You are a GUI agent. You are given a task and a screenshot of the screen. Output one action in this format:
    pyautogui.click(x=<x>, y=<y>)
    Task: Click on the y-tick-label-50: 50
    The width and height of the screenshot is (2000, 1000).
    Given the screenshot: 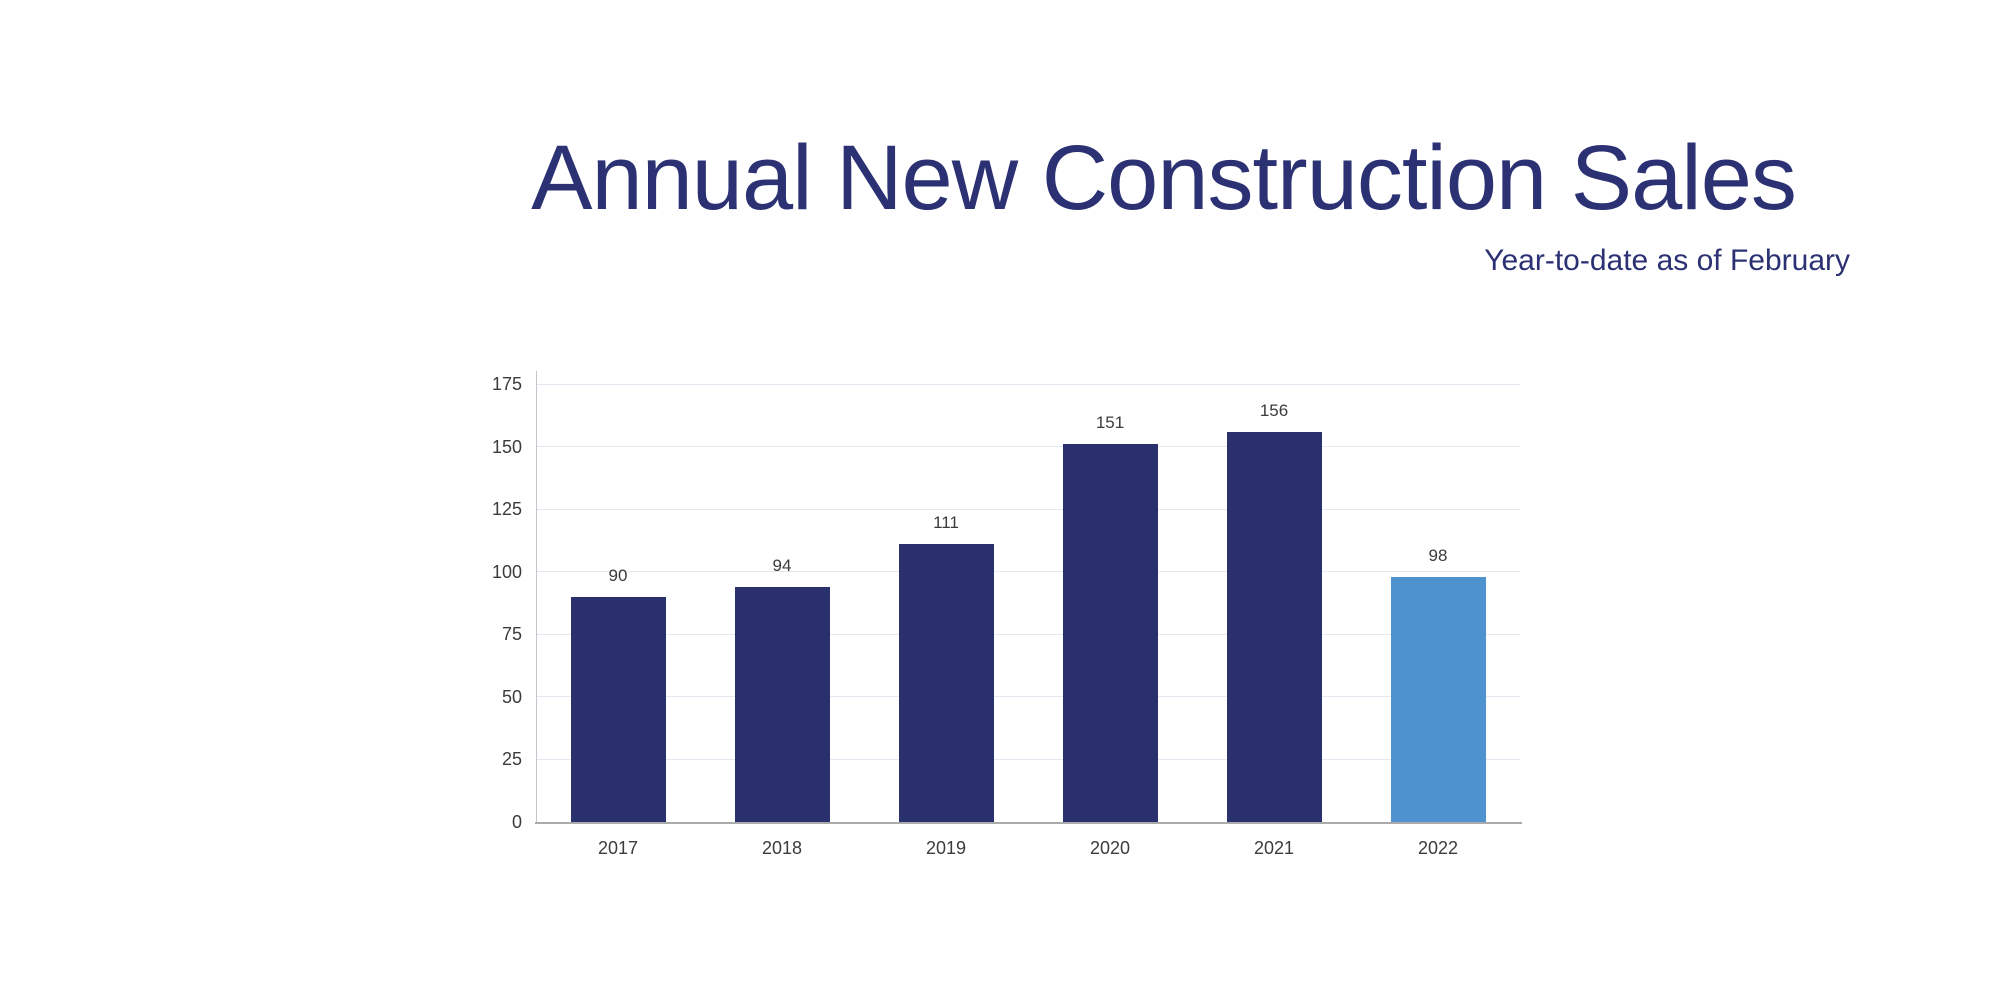 What is the action you would take?
    pyautogui.click(x=511, y=696)
    